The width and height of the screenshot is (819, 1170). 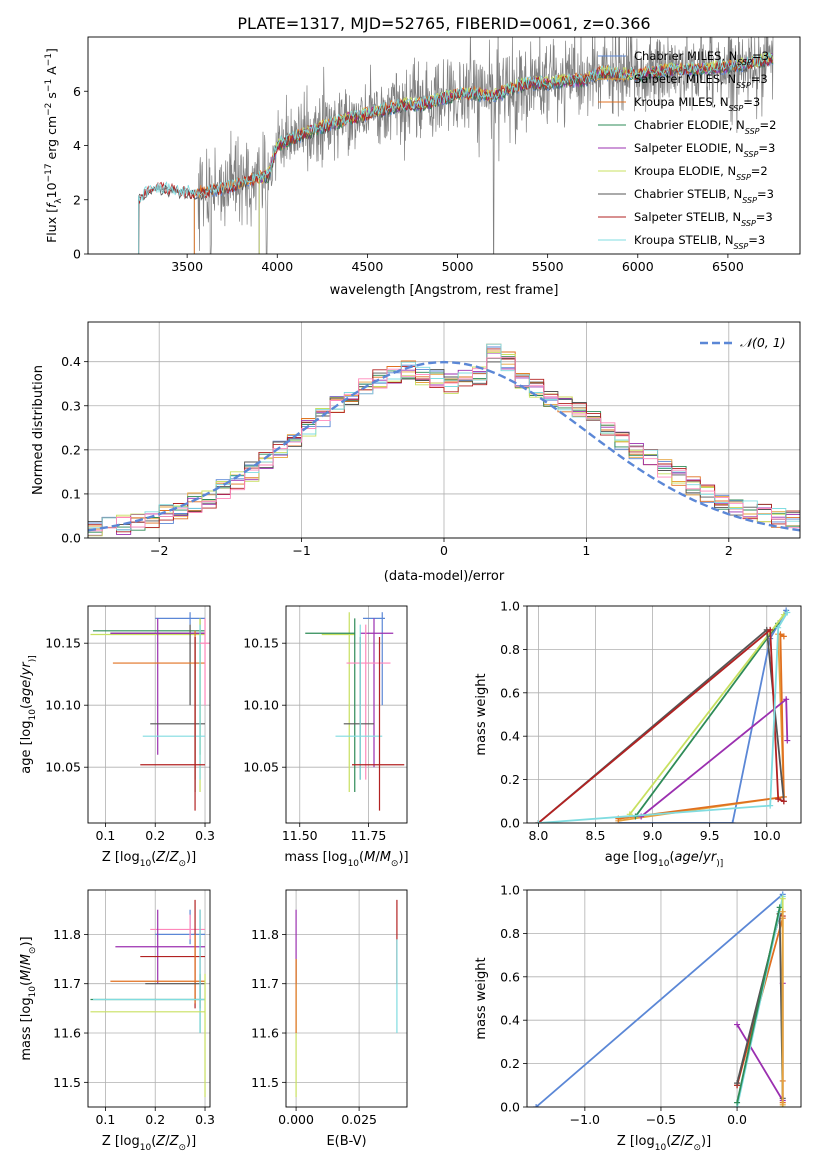 I want to click on x-axis-label: (data-model)/error, so click(x=444, y=576).